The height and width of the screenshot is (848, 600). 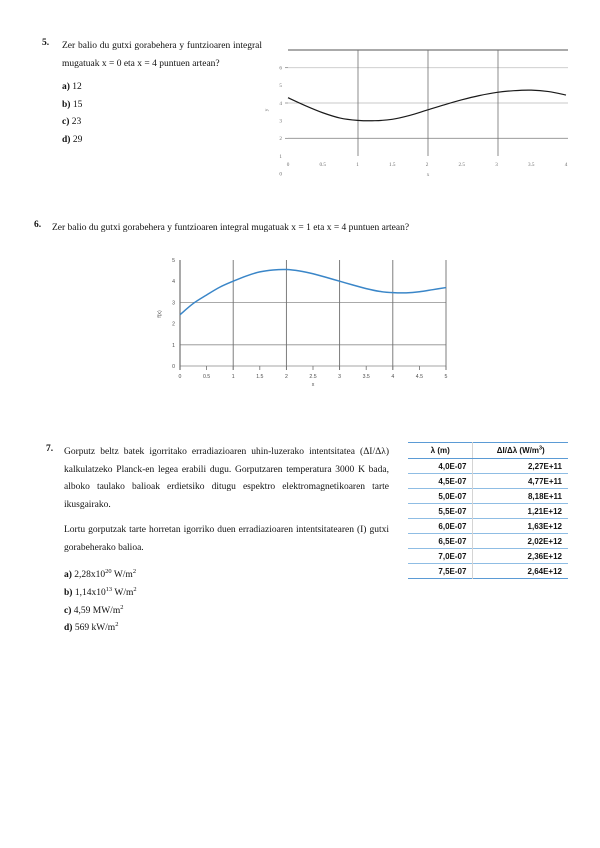 I want to click on question-7-option-b: b) 1,14x1013 W/m2, so click(x=226, y=594).